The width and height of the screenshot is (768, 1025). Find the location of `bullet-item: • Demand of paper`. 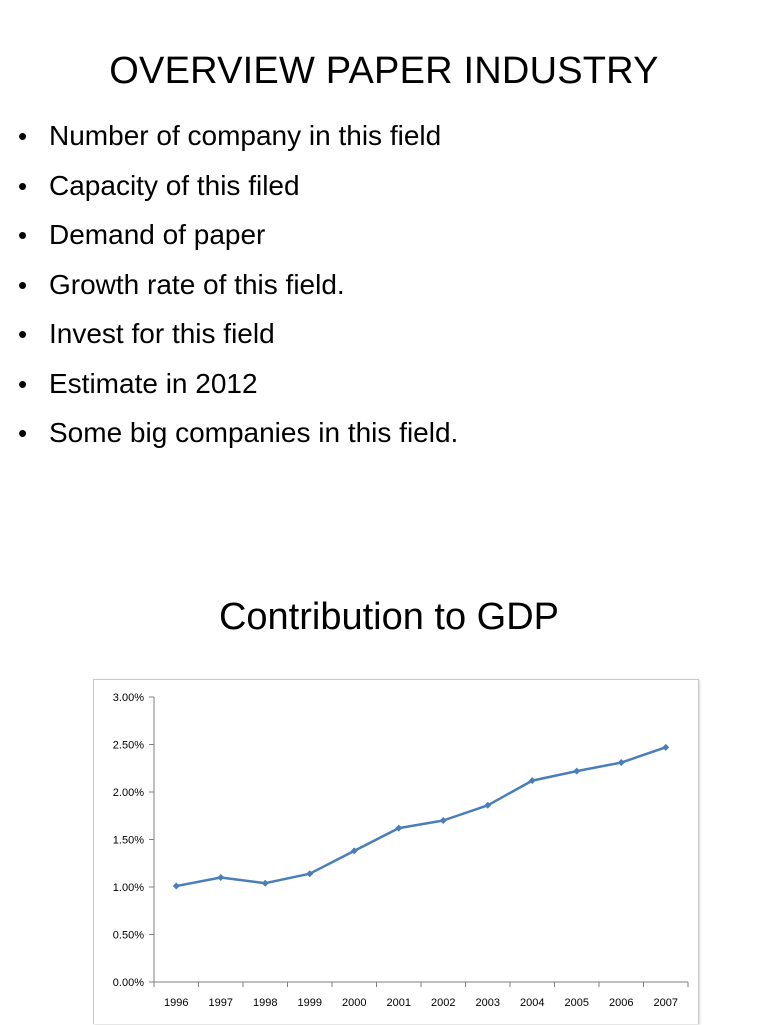

bullet-item: • Demand of paper is located at coordinates (238, 240).